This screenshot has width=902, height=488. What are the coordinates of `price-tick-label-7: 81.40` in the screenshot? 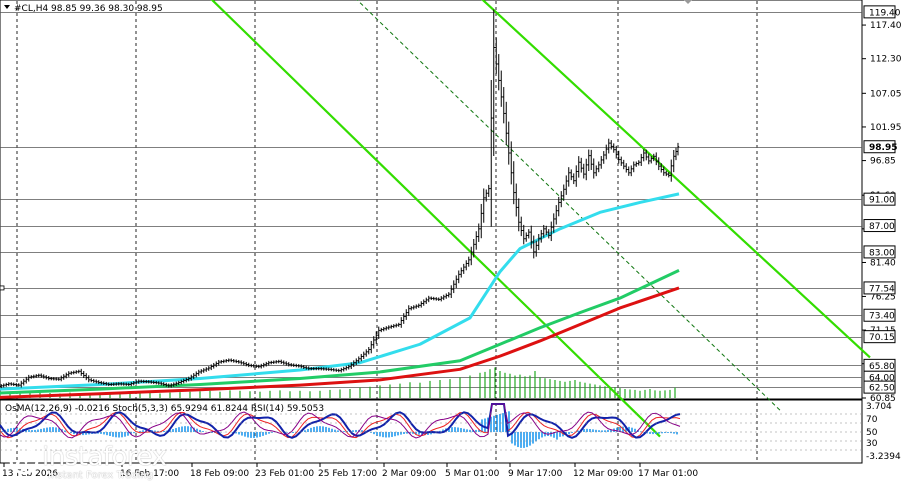 It's located at (883, 263).